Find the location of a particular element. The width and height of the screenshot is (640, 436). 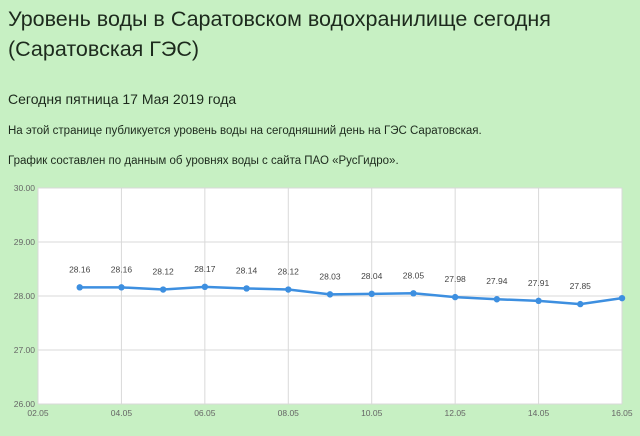

data-label: 27.94 is located at coordinates (497, 281).